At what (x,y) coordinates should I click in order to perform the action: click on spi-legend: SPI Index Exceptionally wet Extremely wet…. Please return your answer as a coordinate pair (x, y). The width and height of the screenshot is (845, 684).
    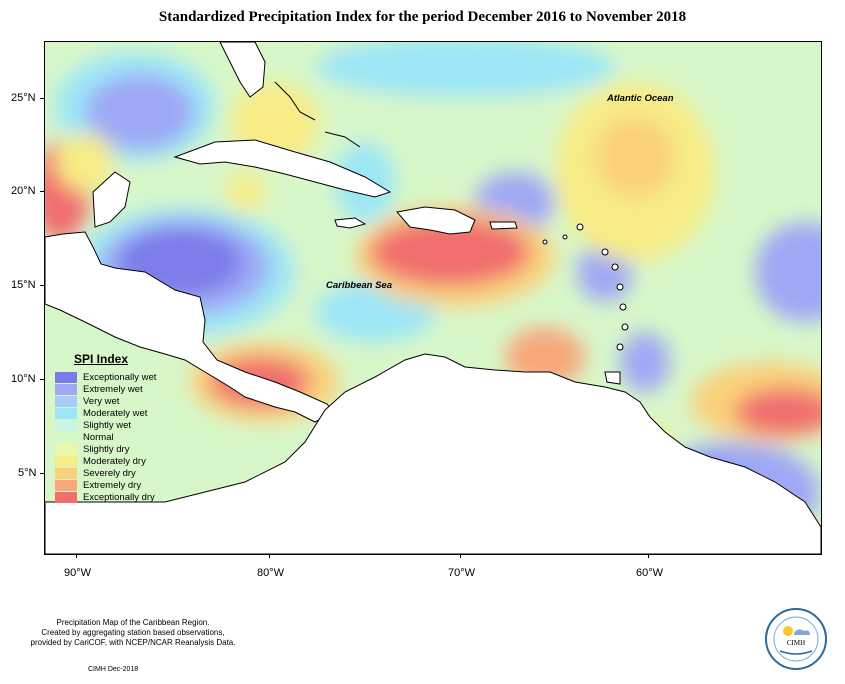
    Looking at the image, I should click on (116, 428).